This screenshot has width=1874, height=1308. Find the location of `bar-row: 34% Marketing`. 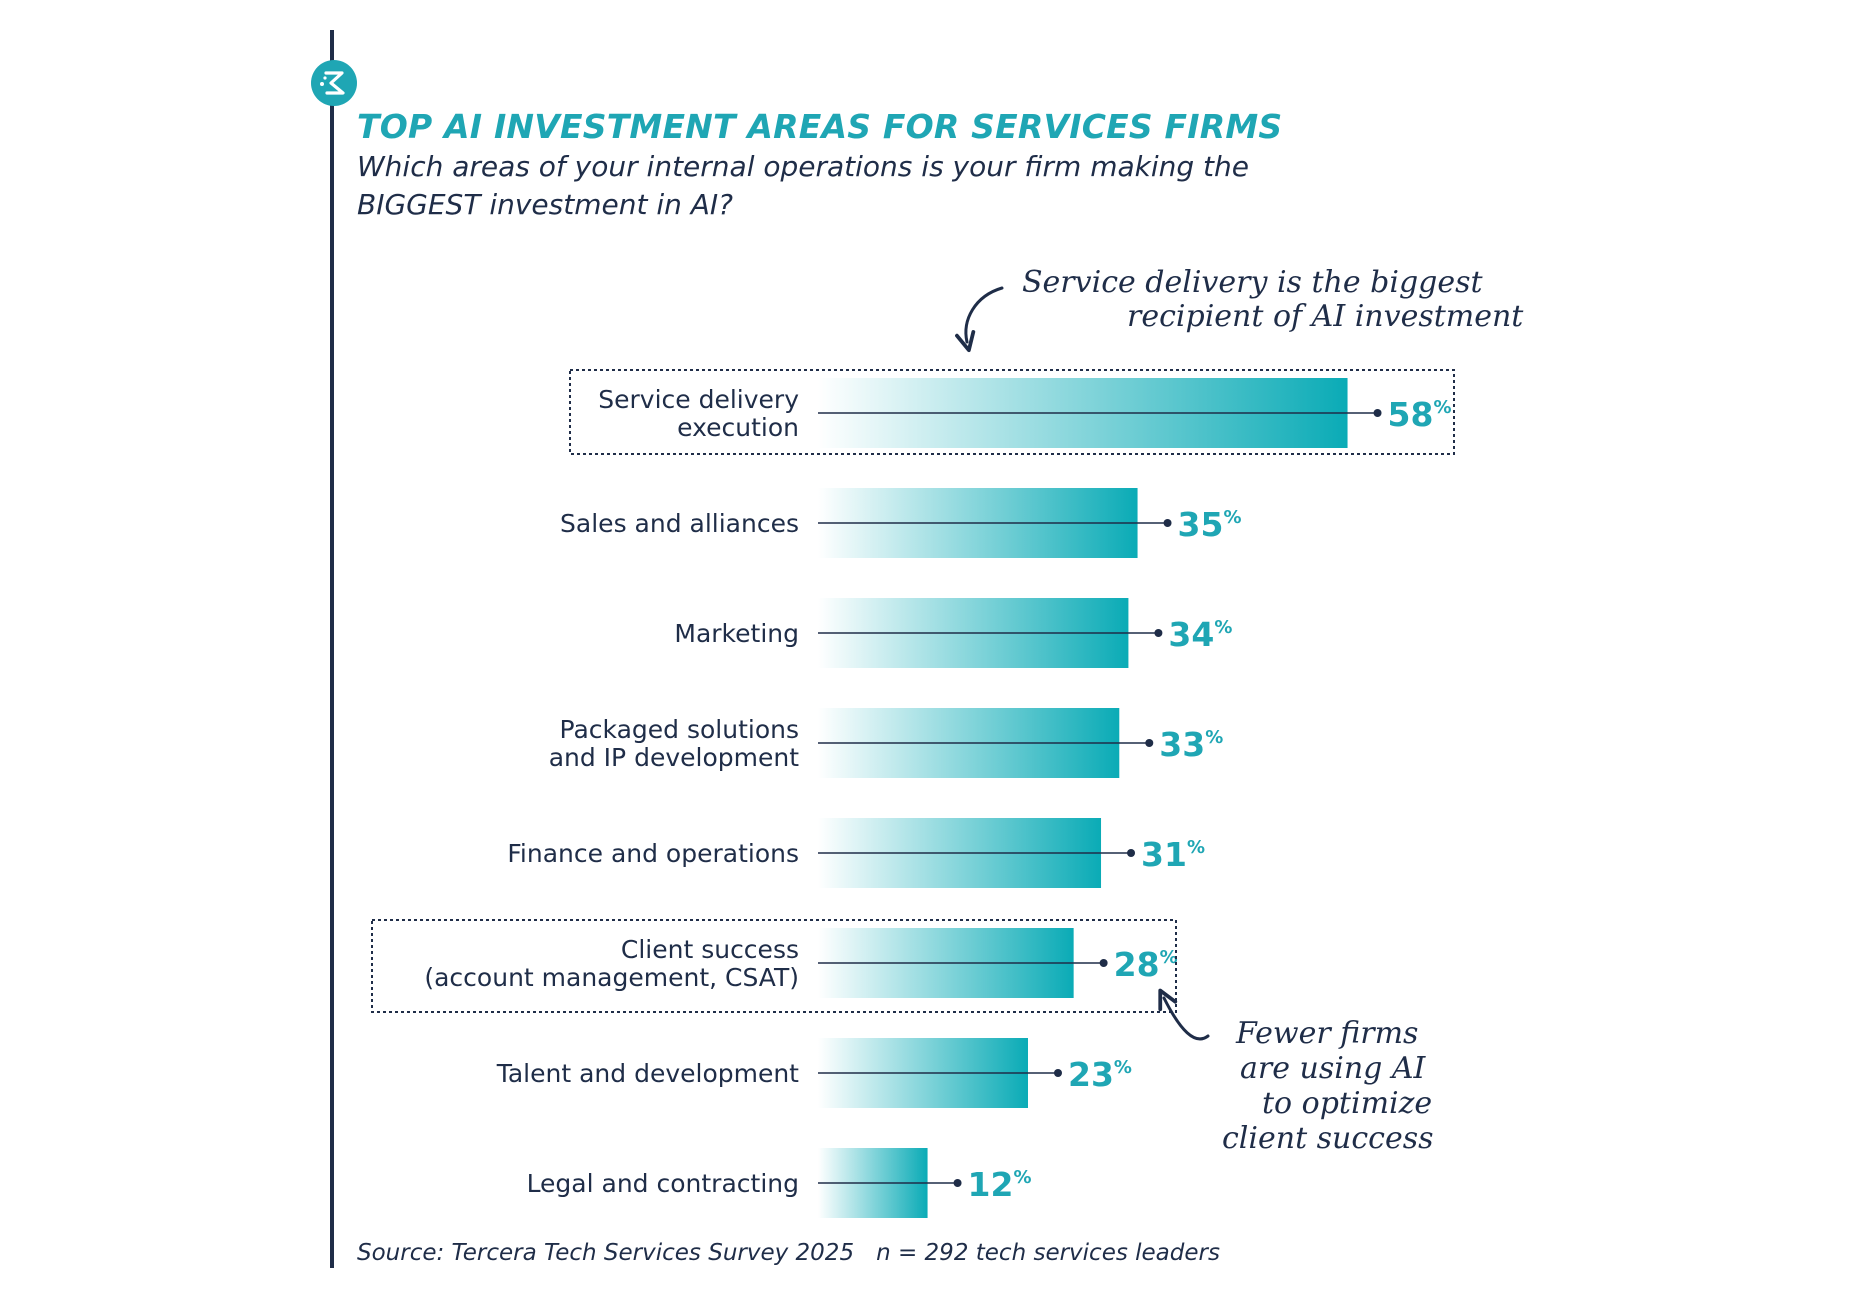

bar-row: 34% Marketing is located at coordinates (953, 633).